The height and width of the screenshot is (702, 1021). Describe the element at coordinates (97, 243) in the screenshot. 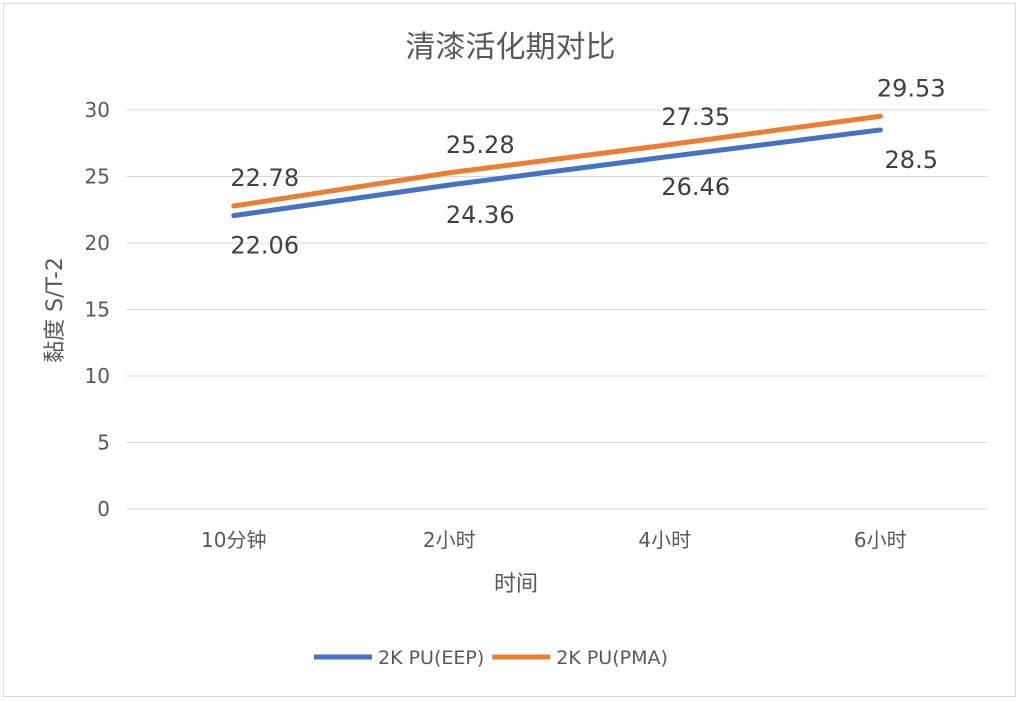

I see `y-tick-label: 20` at that location.